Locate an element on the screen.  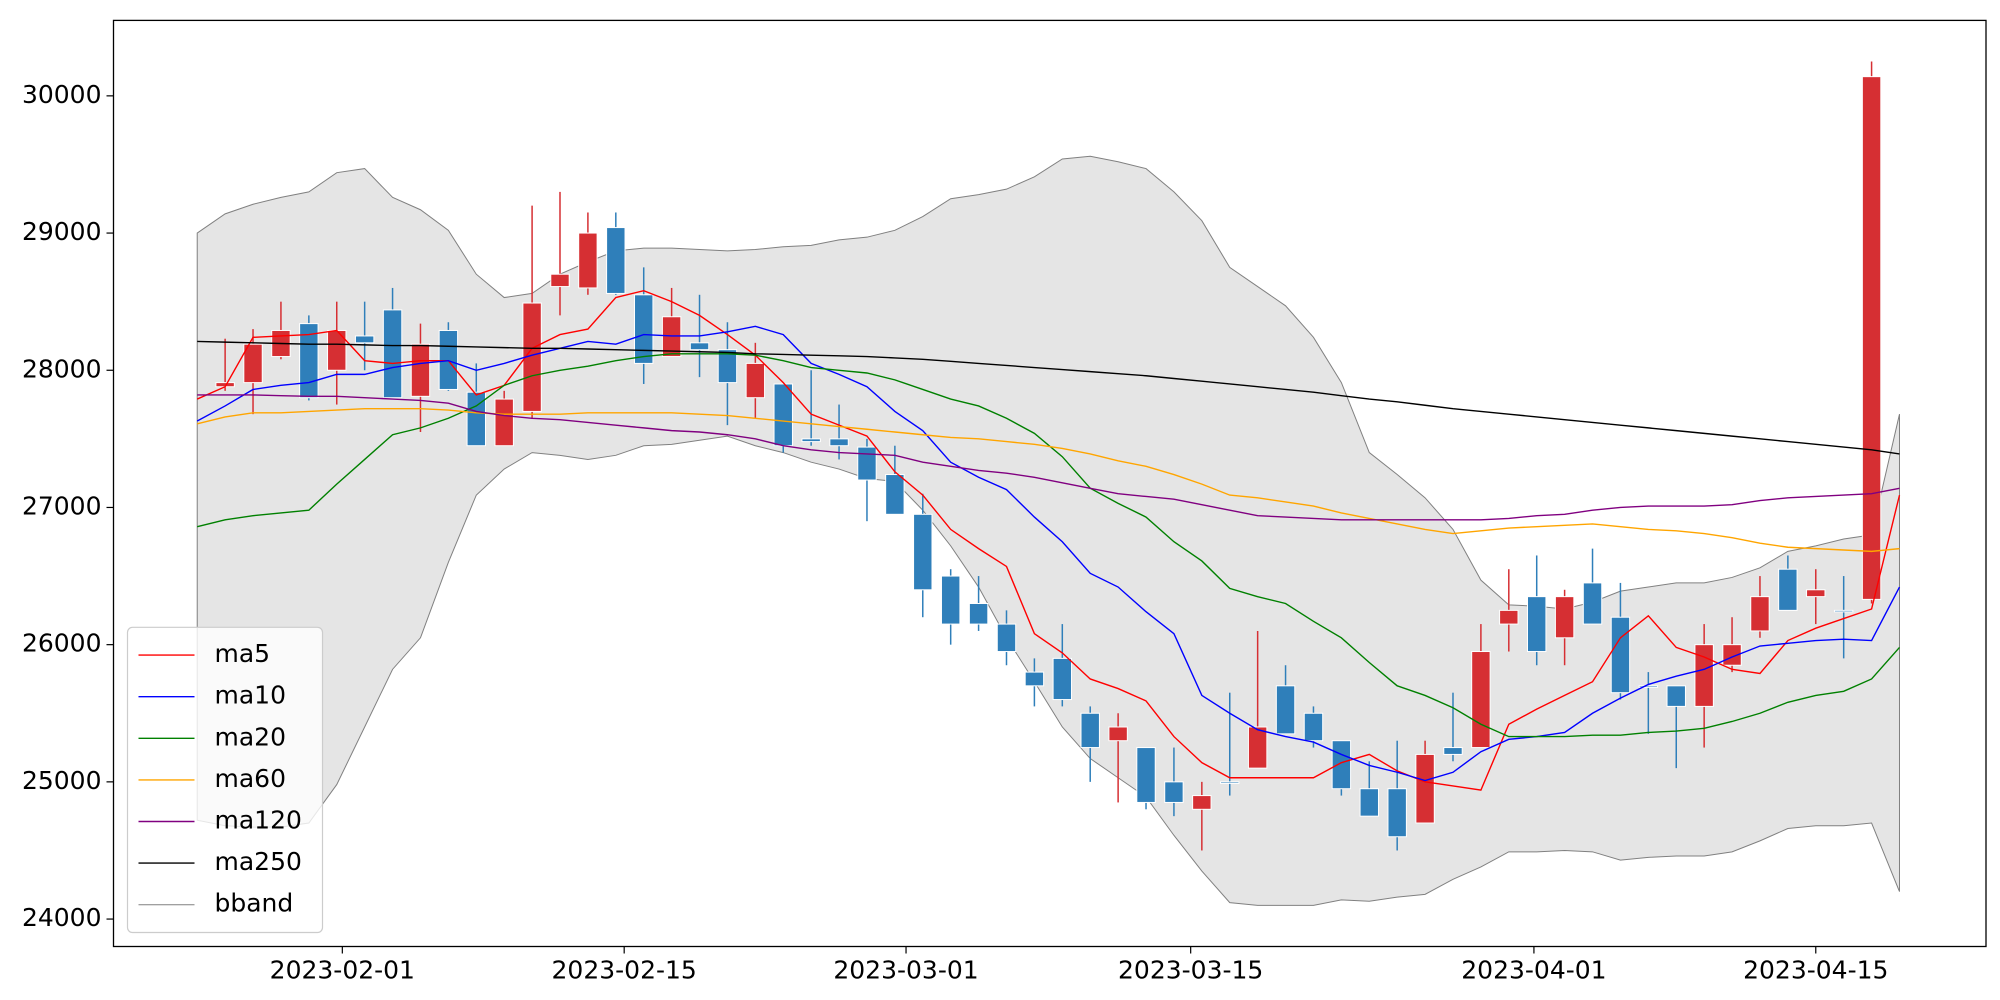
legend-box is located at coordinates (225, 780).